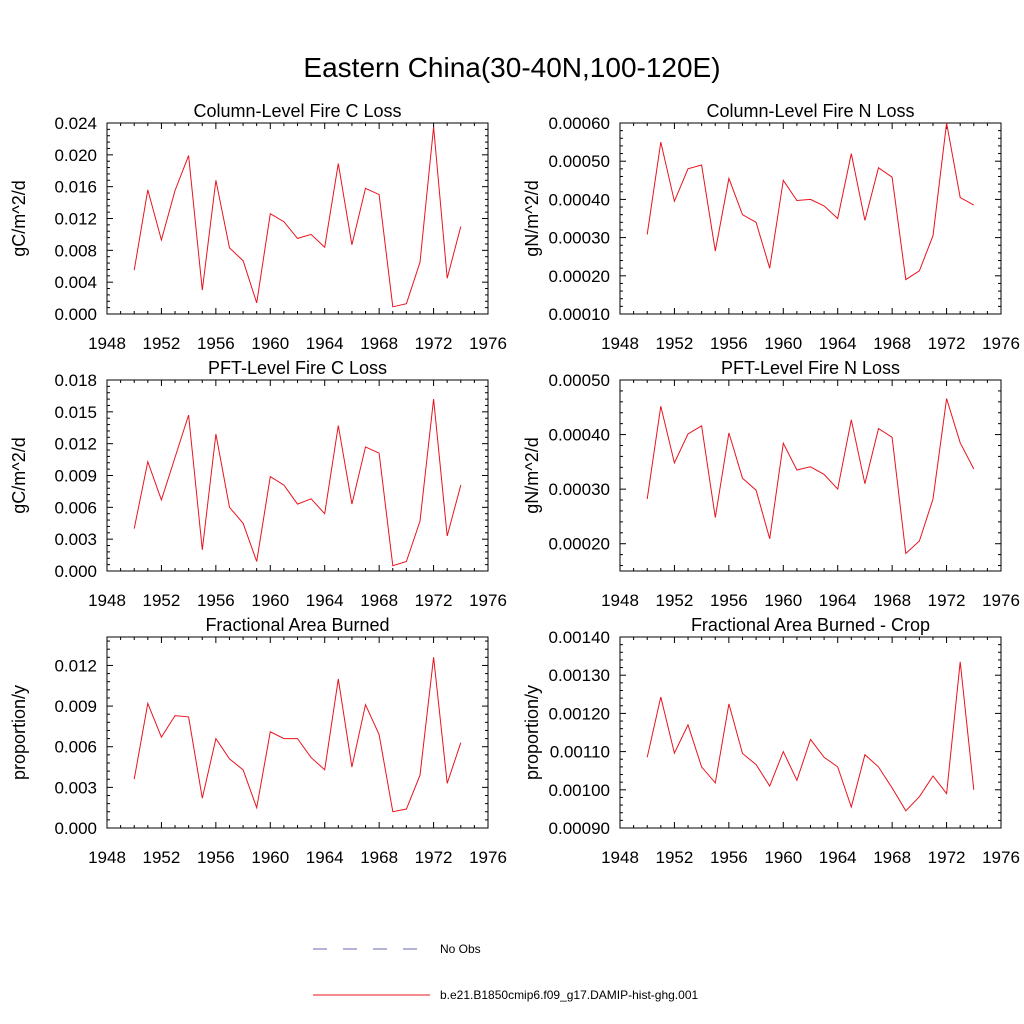 The height and width of the screenshot is (1024, 1024). Describe the element at coordinates (297, 625) in the screenshot. I see `panel-title: Fractional Area Burned` at that location.